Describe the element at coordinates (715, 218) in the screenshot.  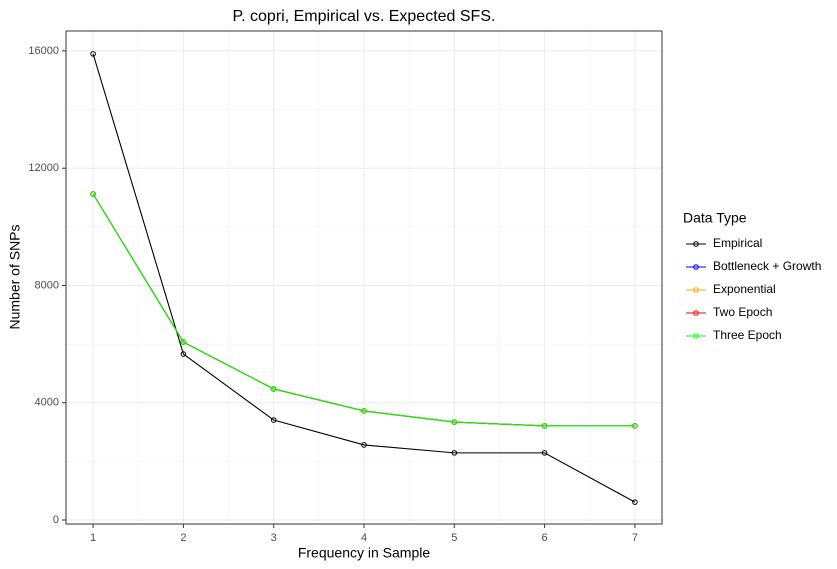
I see `legend-title: Data Type` at that location.